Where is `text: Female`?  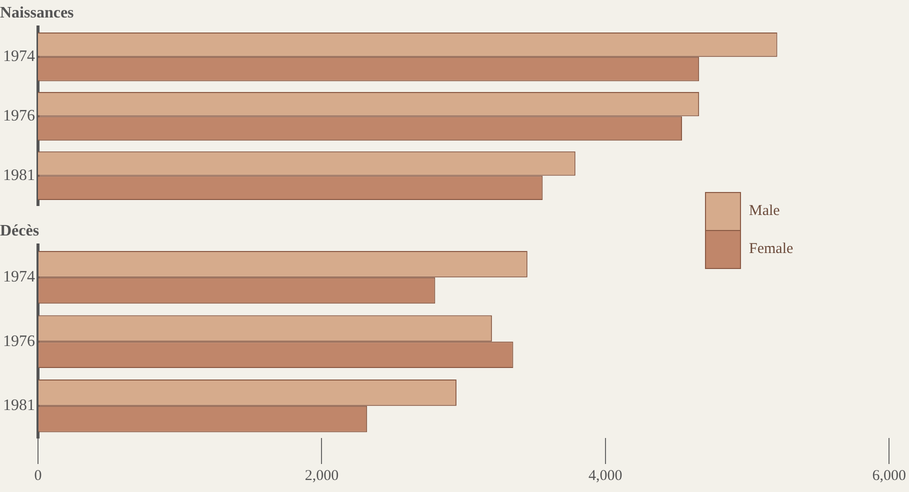 text: Female is located at coordinates (771, 249).